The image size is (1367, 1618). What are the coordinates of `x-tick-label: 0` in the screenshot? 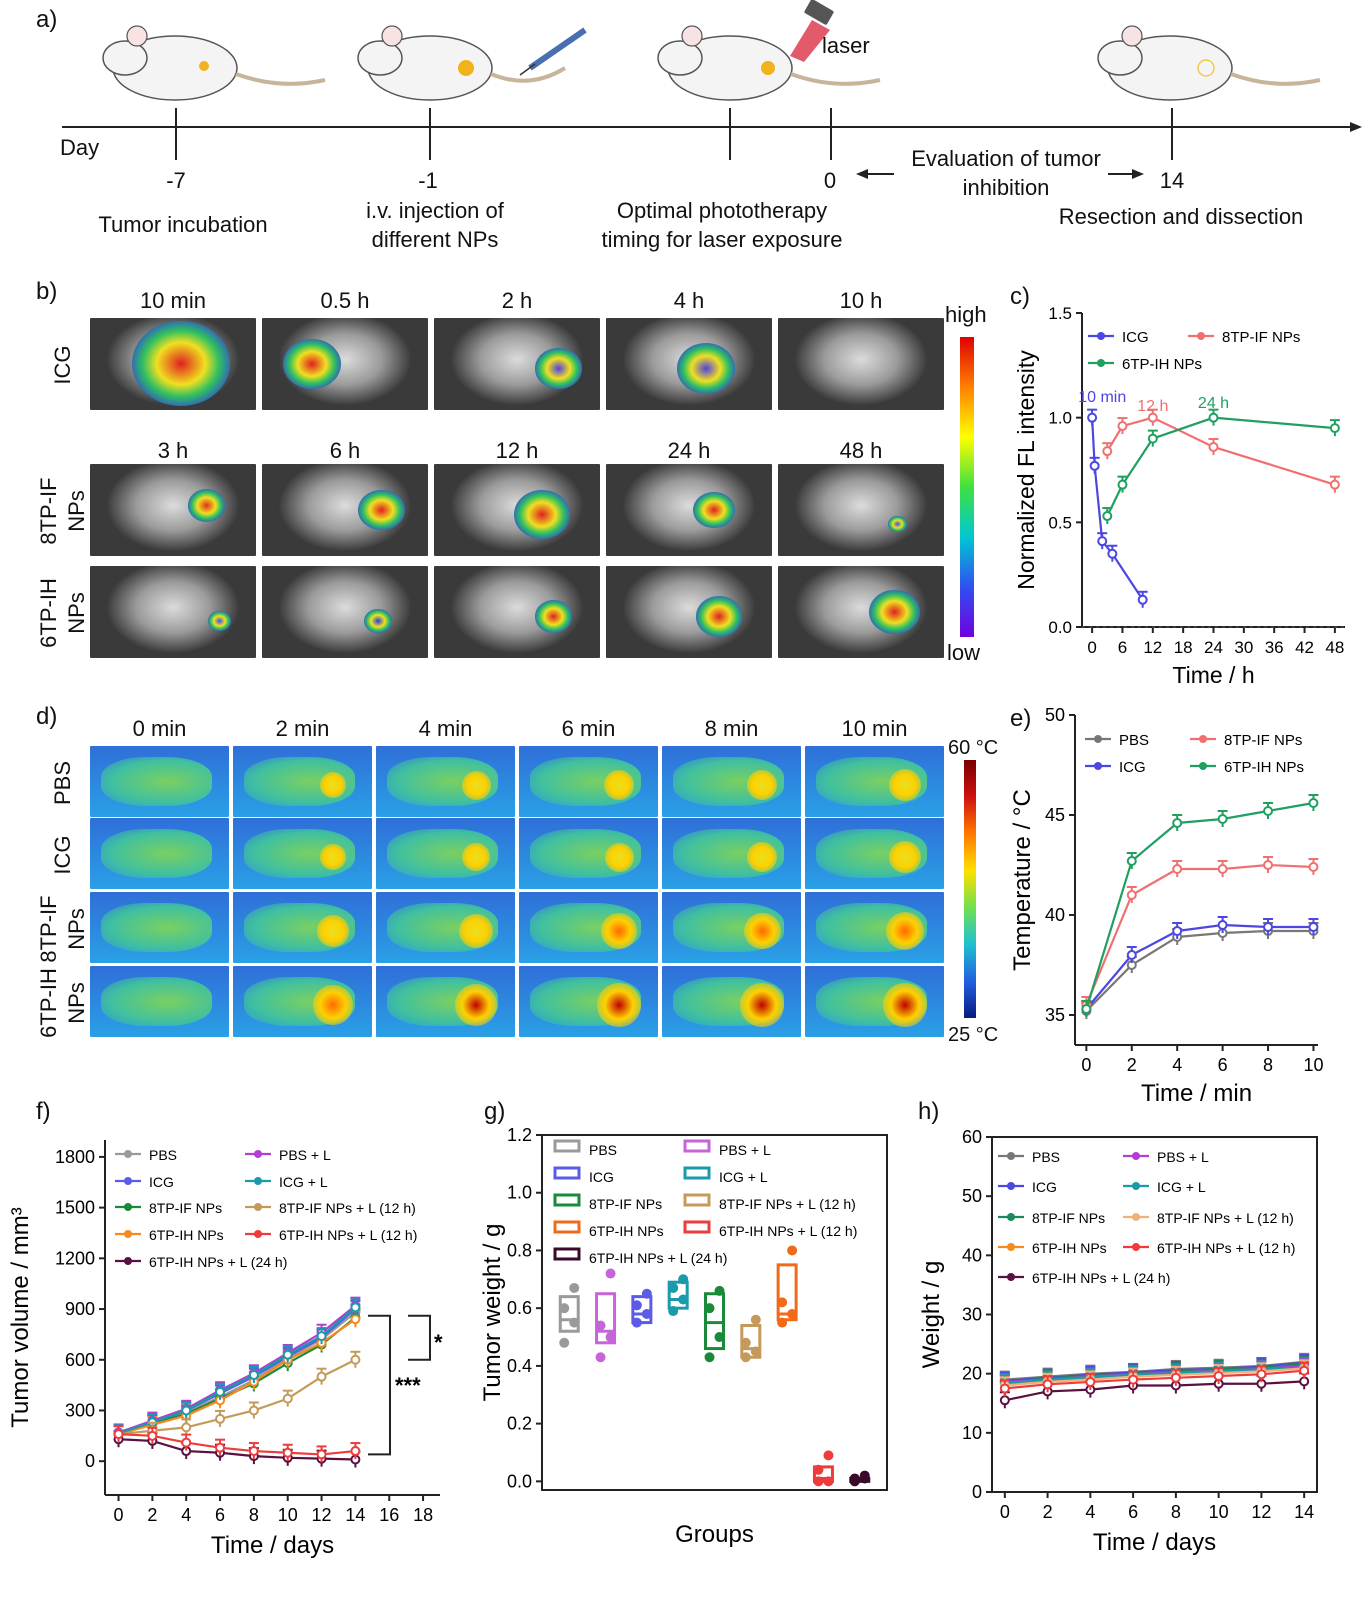 It's located at (1086, 1065).